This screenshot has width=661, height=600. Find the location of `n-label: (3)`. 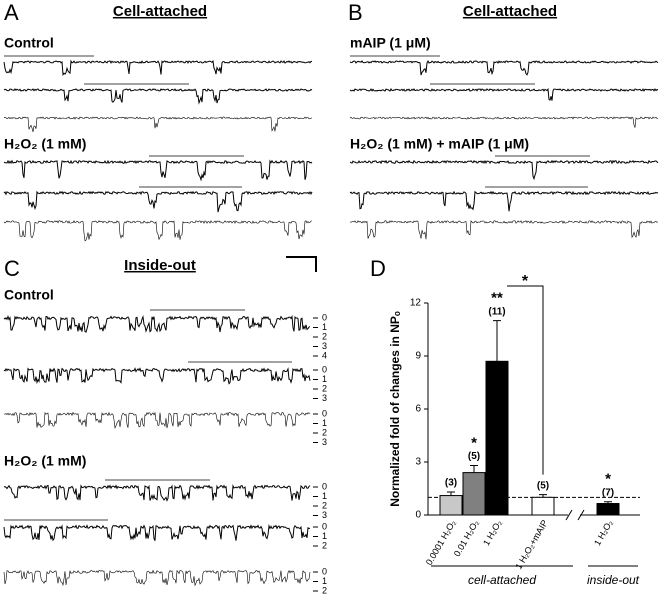

n-label: (3) is located at coordinates (451, 483).